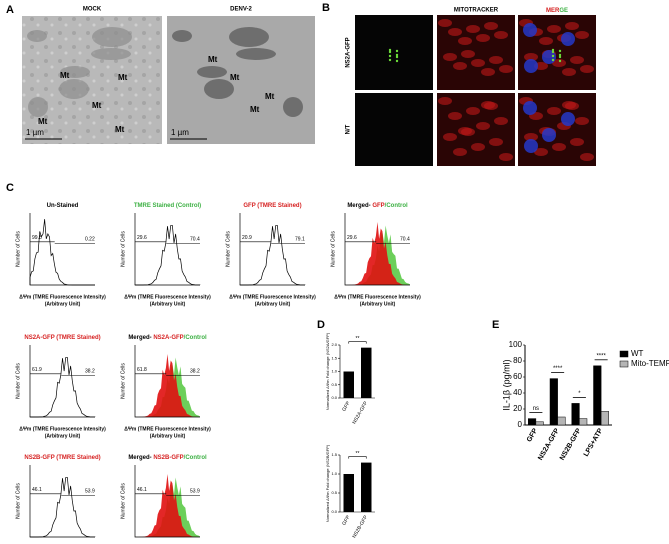 The image size is (669, 544). I want to click on plot-title-part: /Control, so click(195, 338).